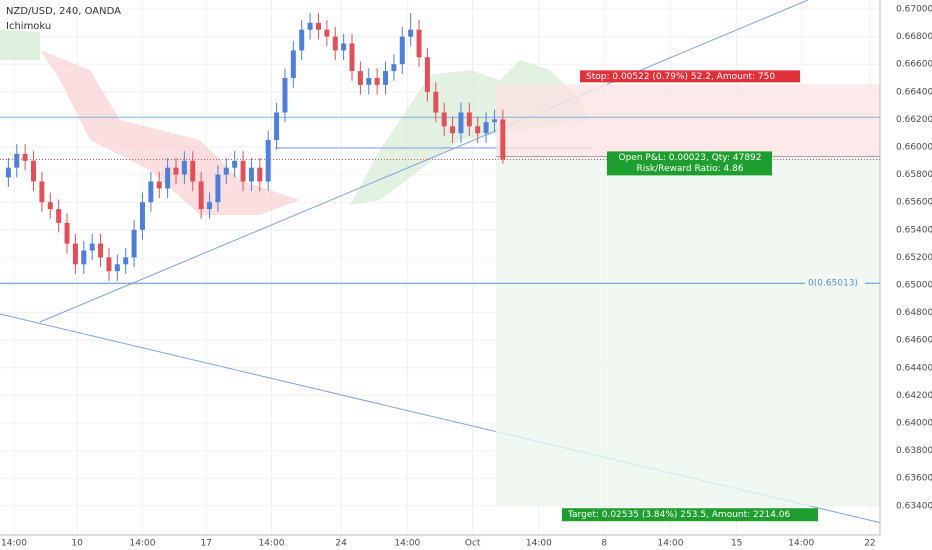 The image size is (932, 550). I want to click on y-tick-label: 0.66600, so click(914, 65).